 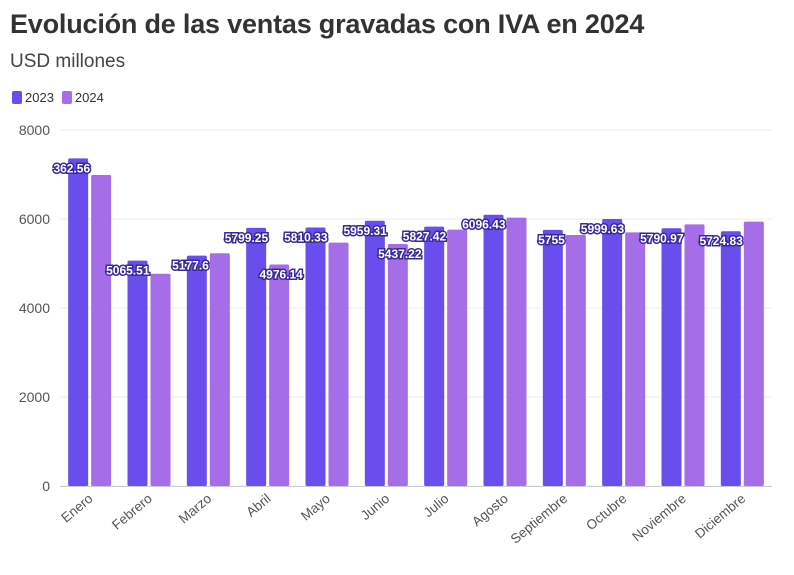 I want to click on data-label-2024-abril: 4976.14, so click(x=281, y=275).